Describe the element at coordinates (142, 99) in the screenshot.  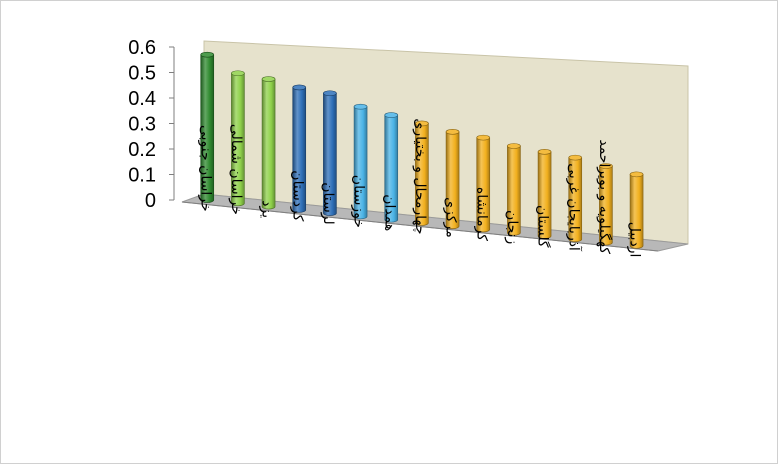
I see `y-tick-label: 0.4` at that location.